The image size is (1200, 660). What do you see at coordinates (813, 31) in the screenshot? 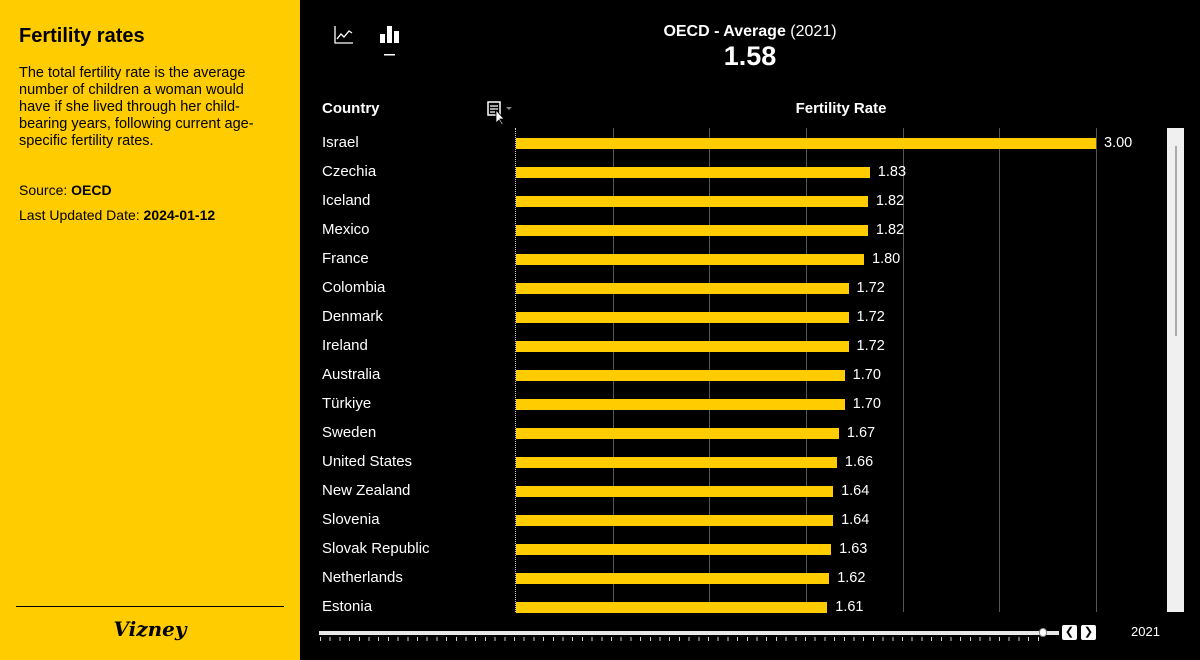
I see `kpi-year: (2021)` at bounding box center [813, 31].